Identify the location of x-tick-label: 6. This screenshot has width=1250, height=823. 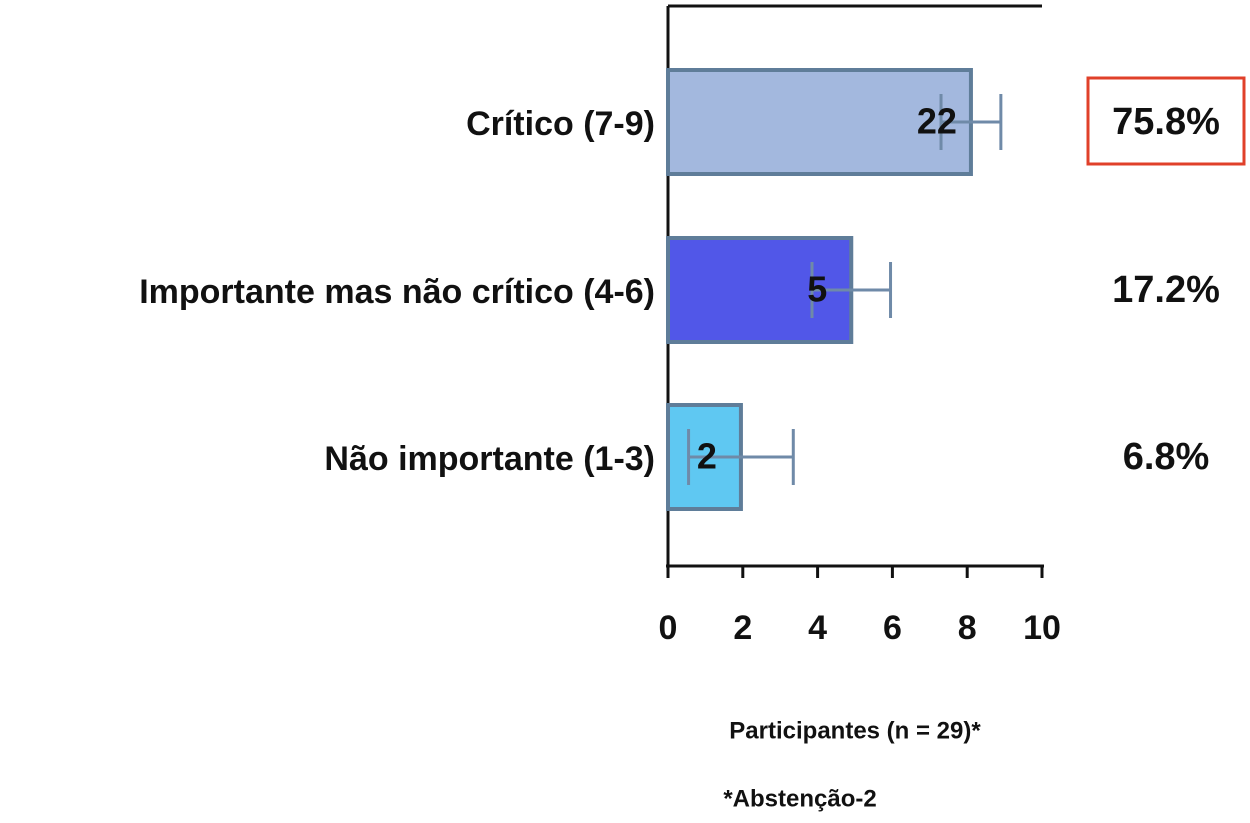
(892, 628).